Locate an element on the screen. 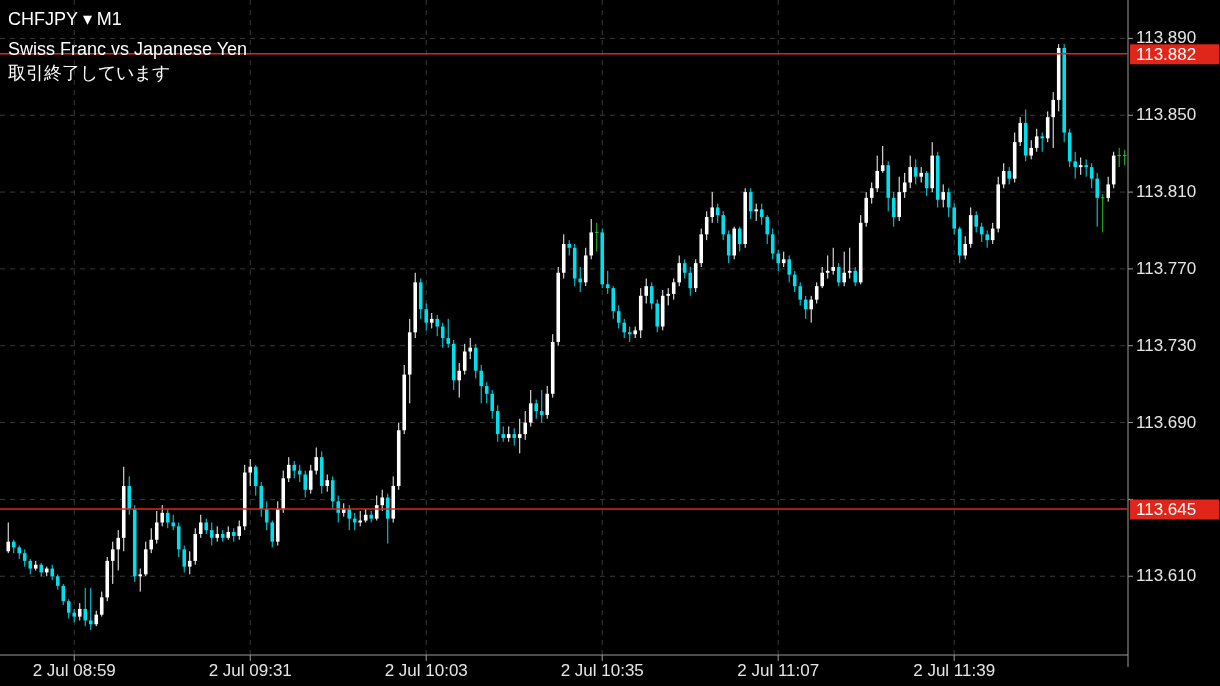  y-tick-label: 113.770 is located at coordinates (1166, 268).